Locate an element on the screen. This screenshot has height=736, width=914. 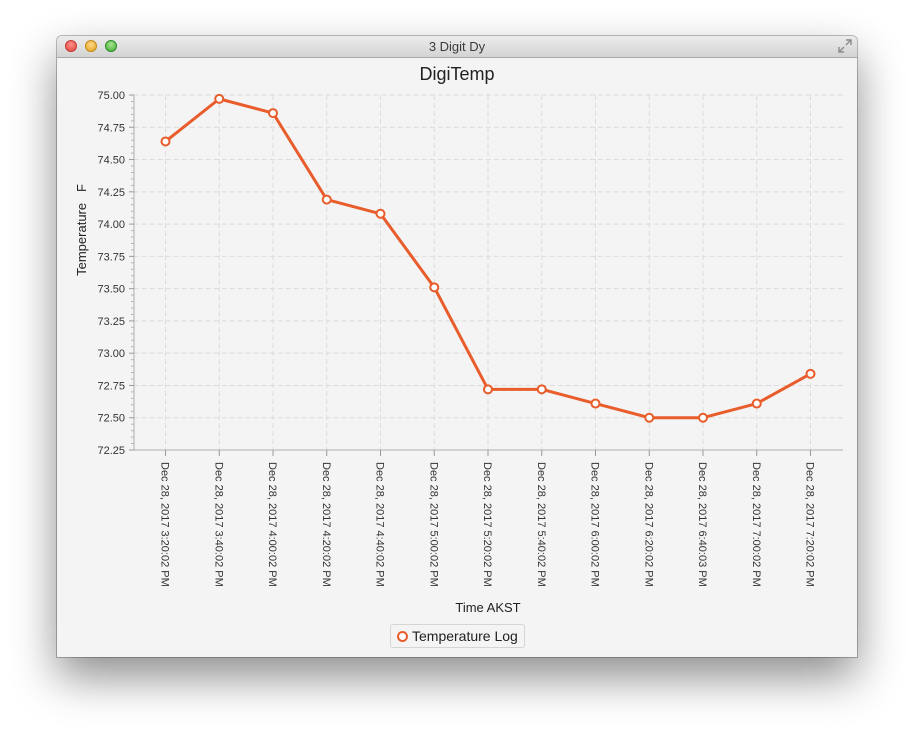
y-axis-label: Temperature F is located at coordinates (81, 230).